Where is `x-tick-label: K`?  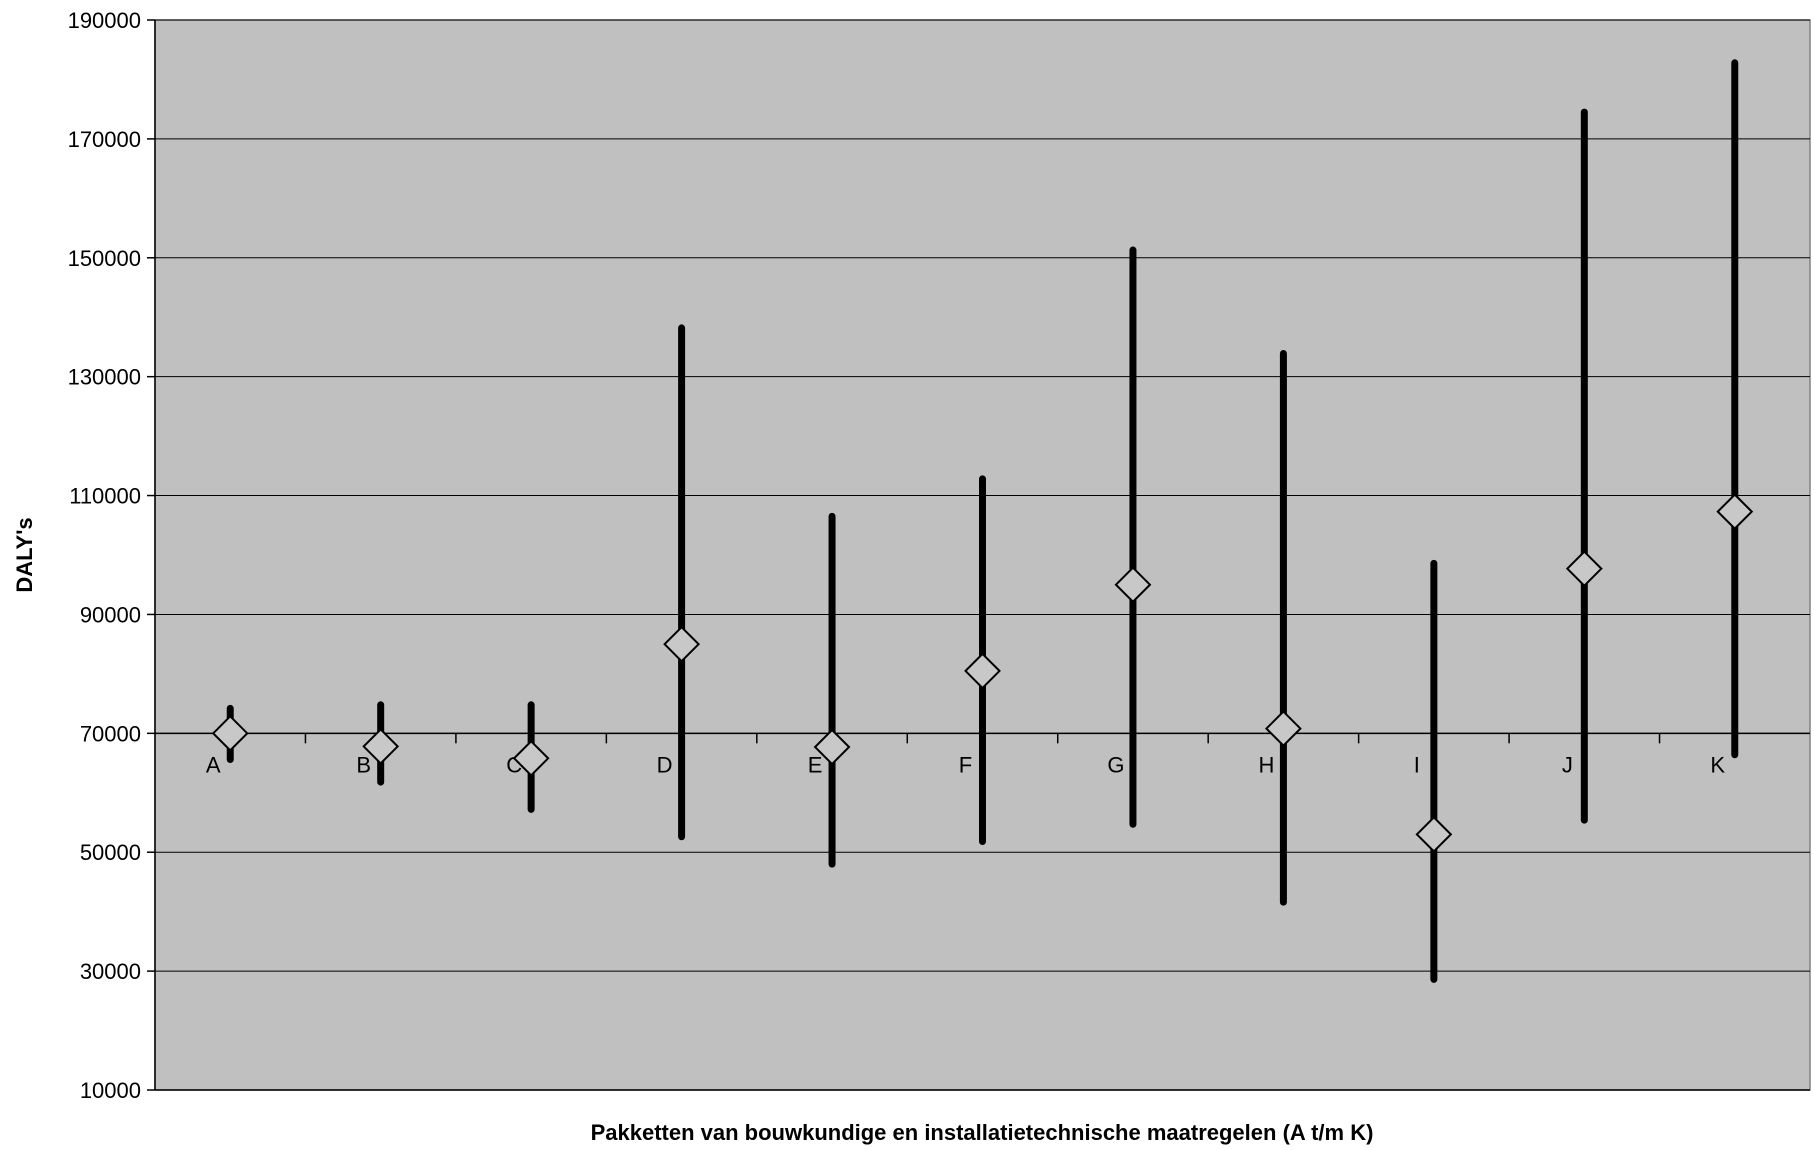
x-tick-label: K is located at coordinates (1717, 764).